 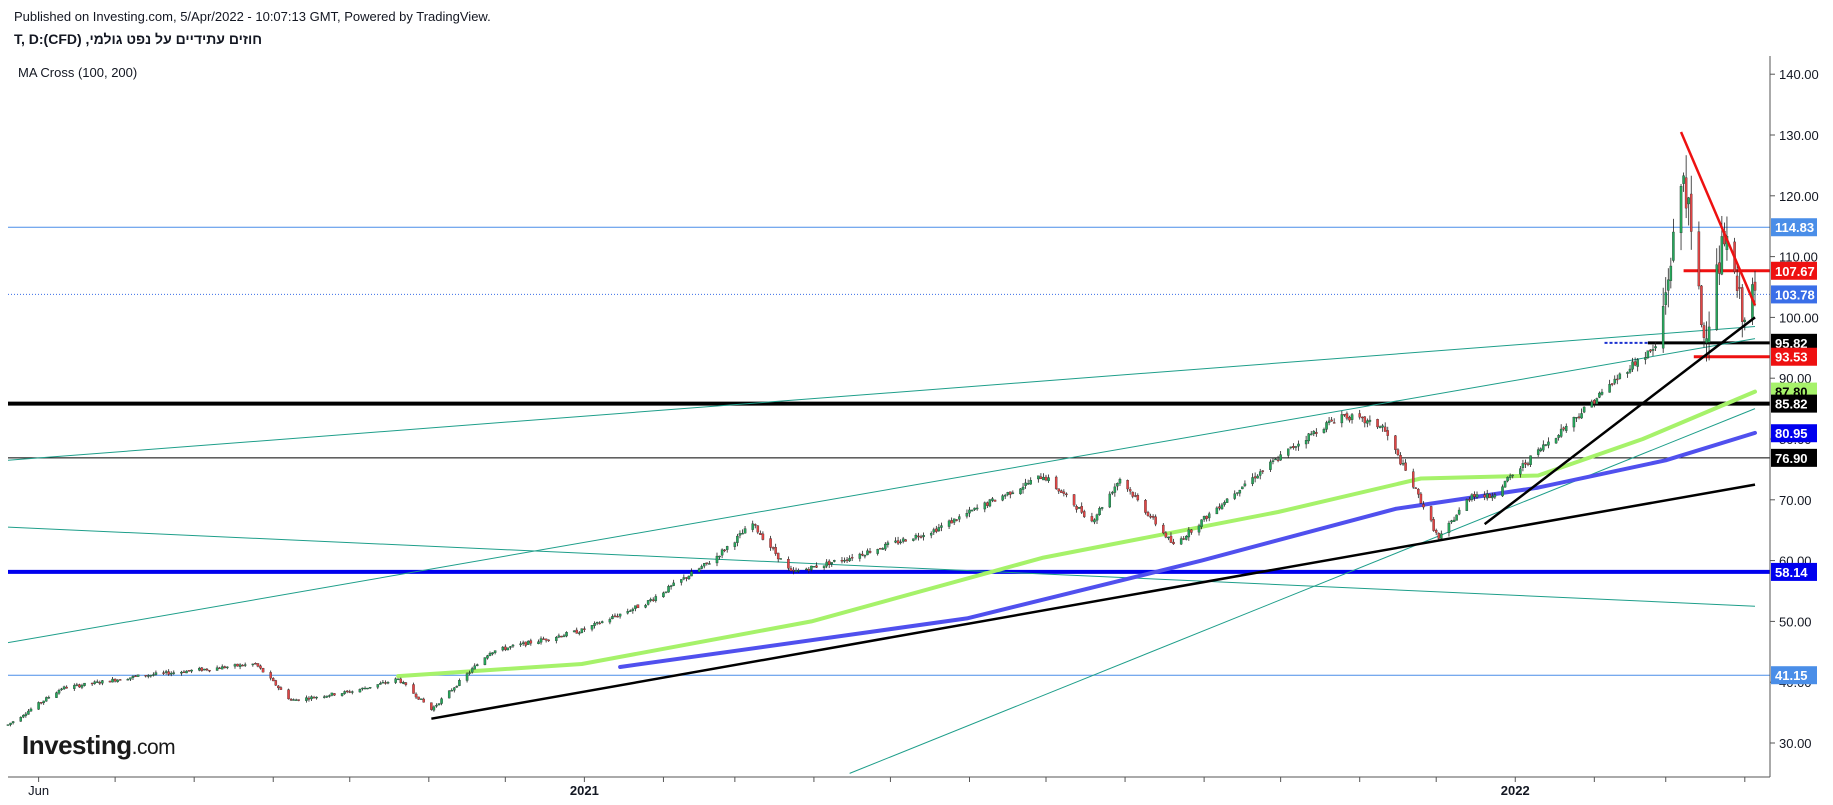 What do you see at coordinates (78, 72) in the screenshot?
I see `indicator-legend: MA Cross (100, 200)` at bounding box center [78, 72].